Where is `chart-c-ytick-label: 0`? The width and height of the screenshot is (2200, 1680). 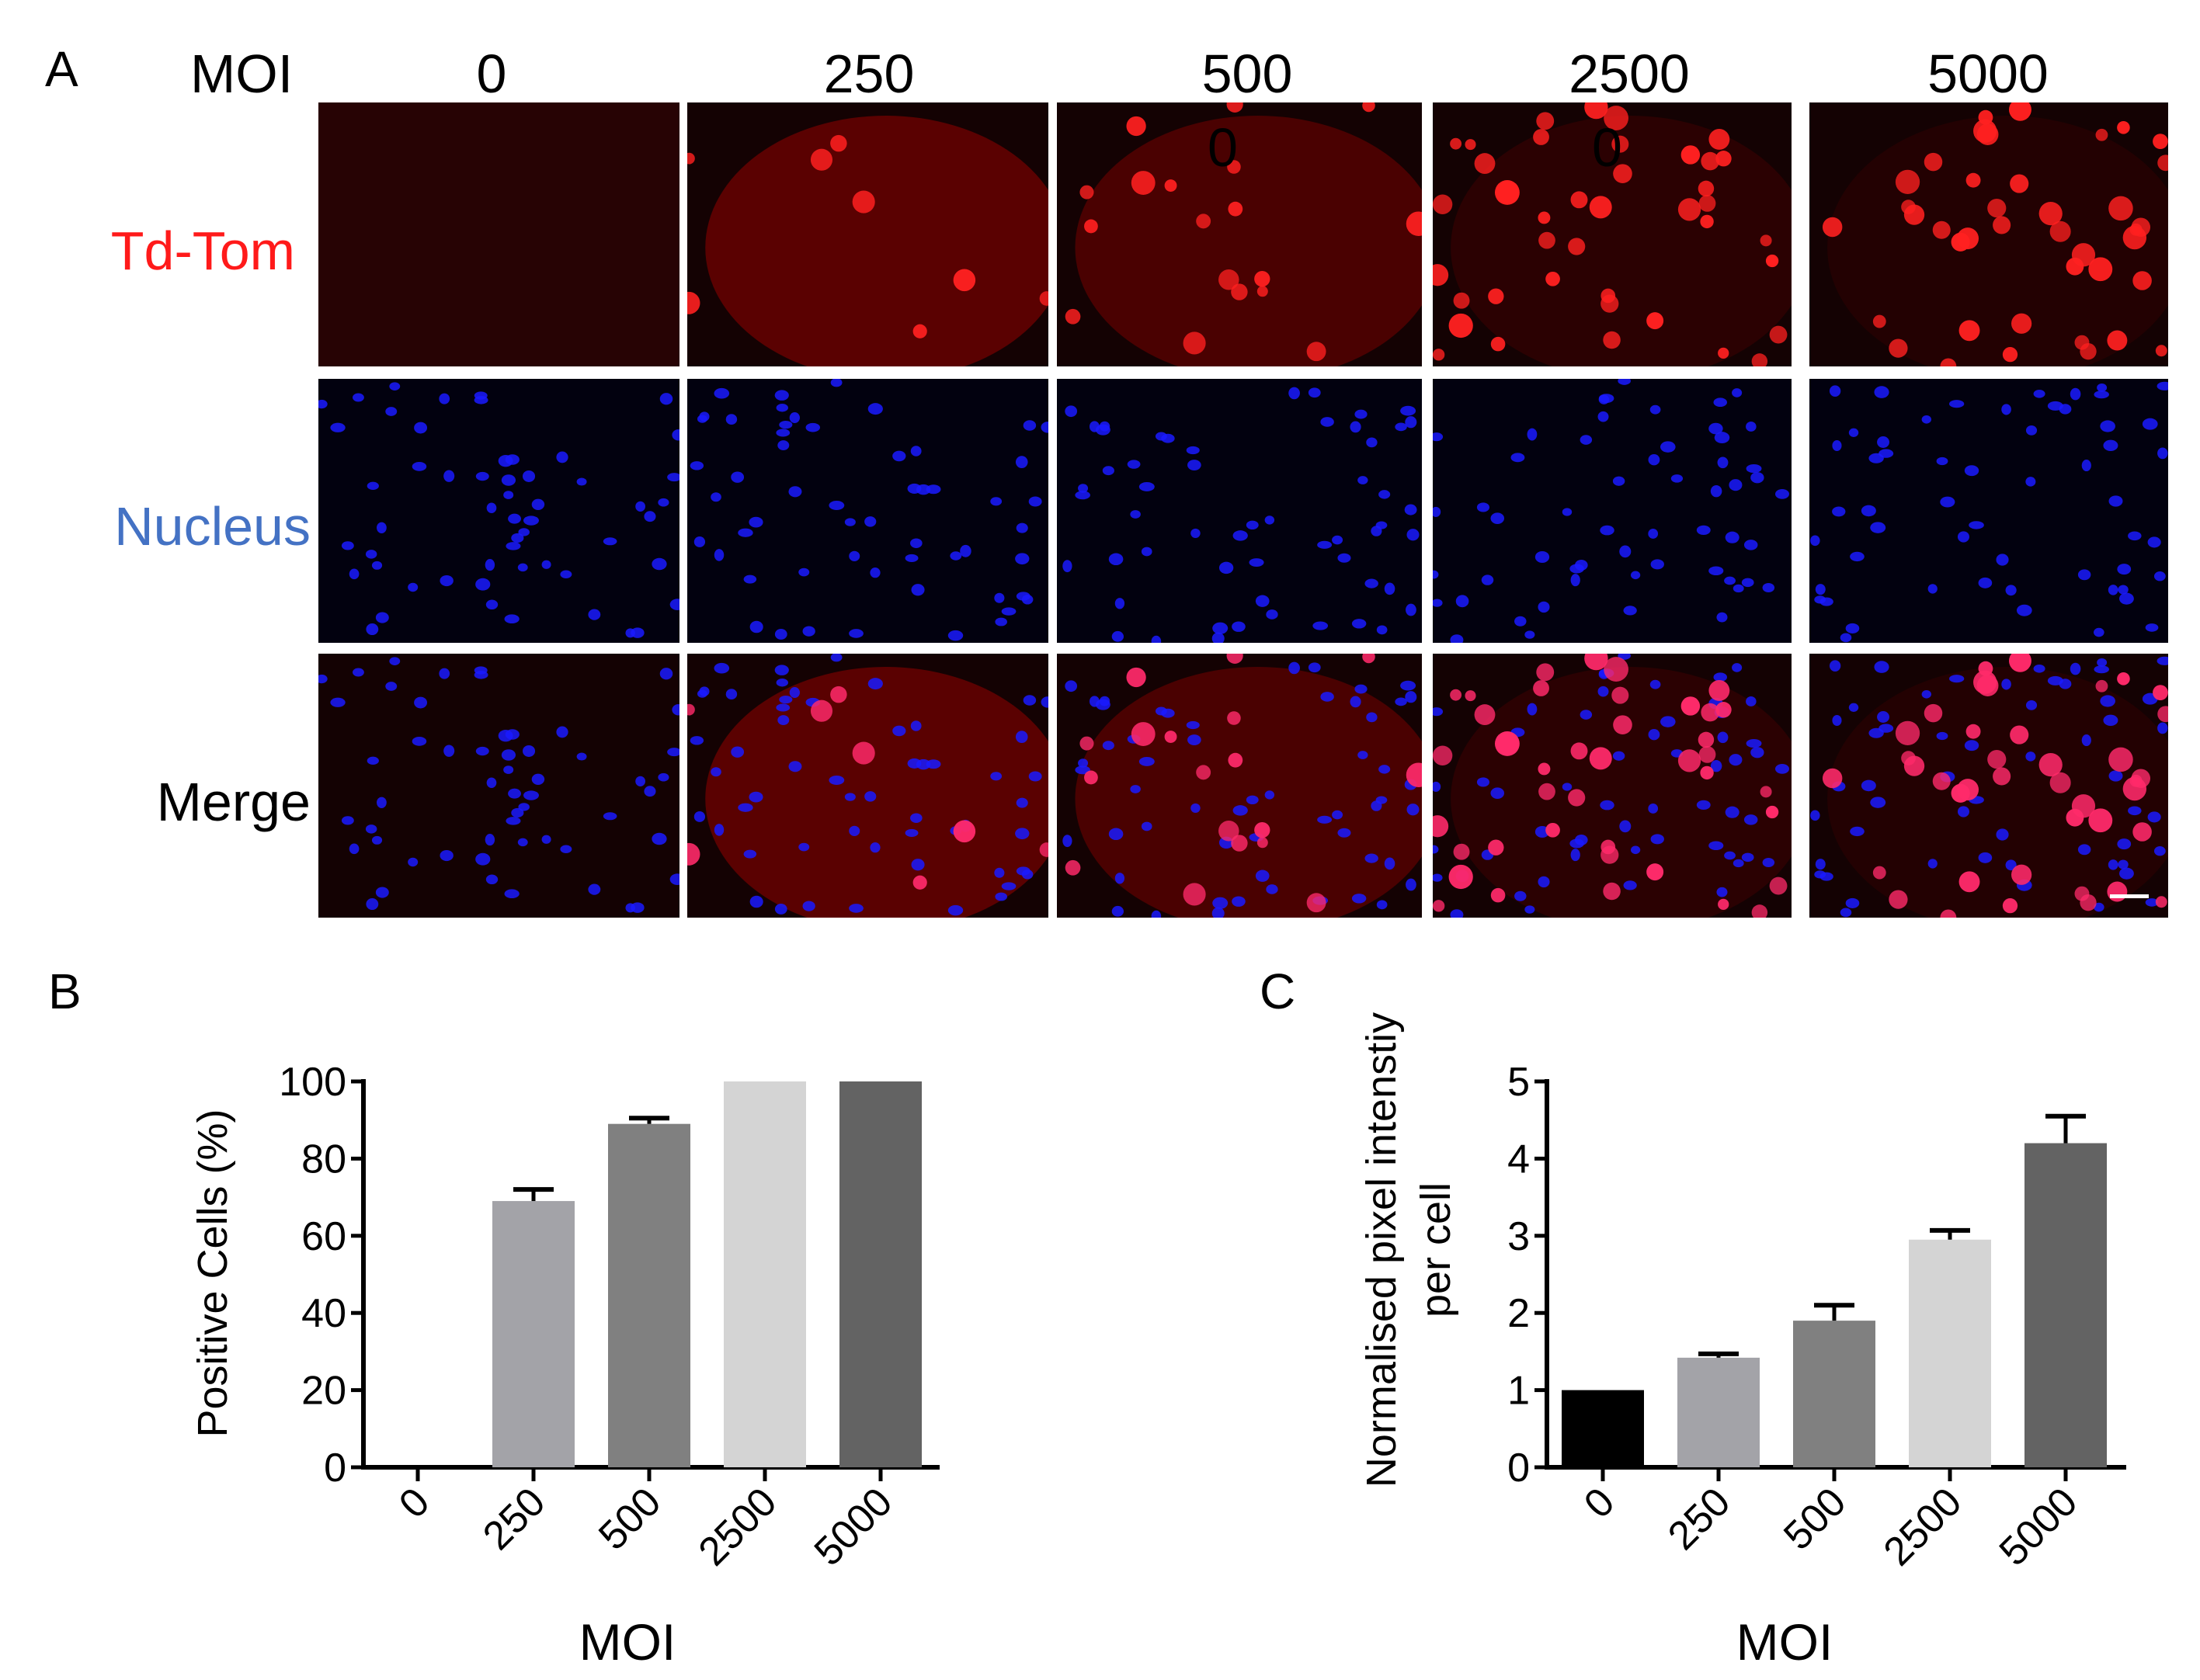
chart-c-ytick-label: 0 is located at coordinates (1519, 1468).